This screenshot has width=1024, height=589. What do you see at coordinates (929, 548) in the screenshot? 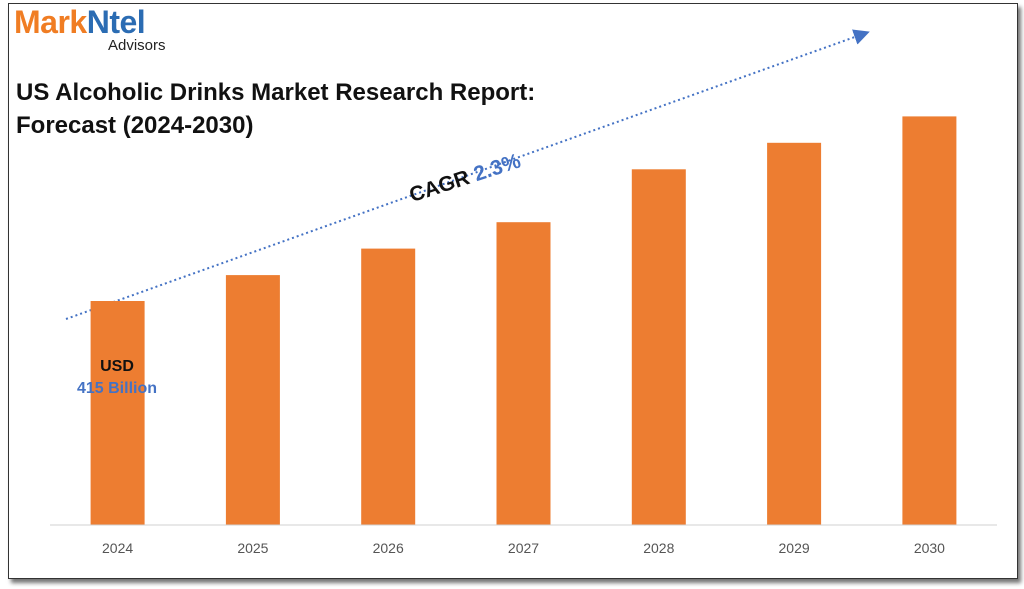
I see `x-tick-2030: 2030` at bounding box center [929, 548].